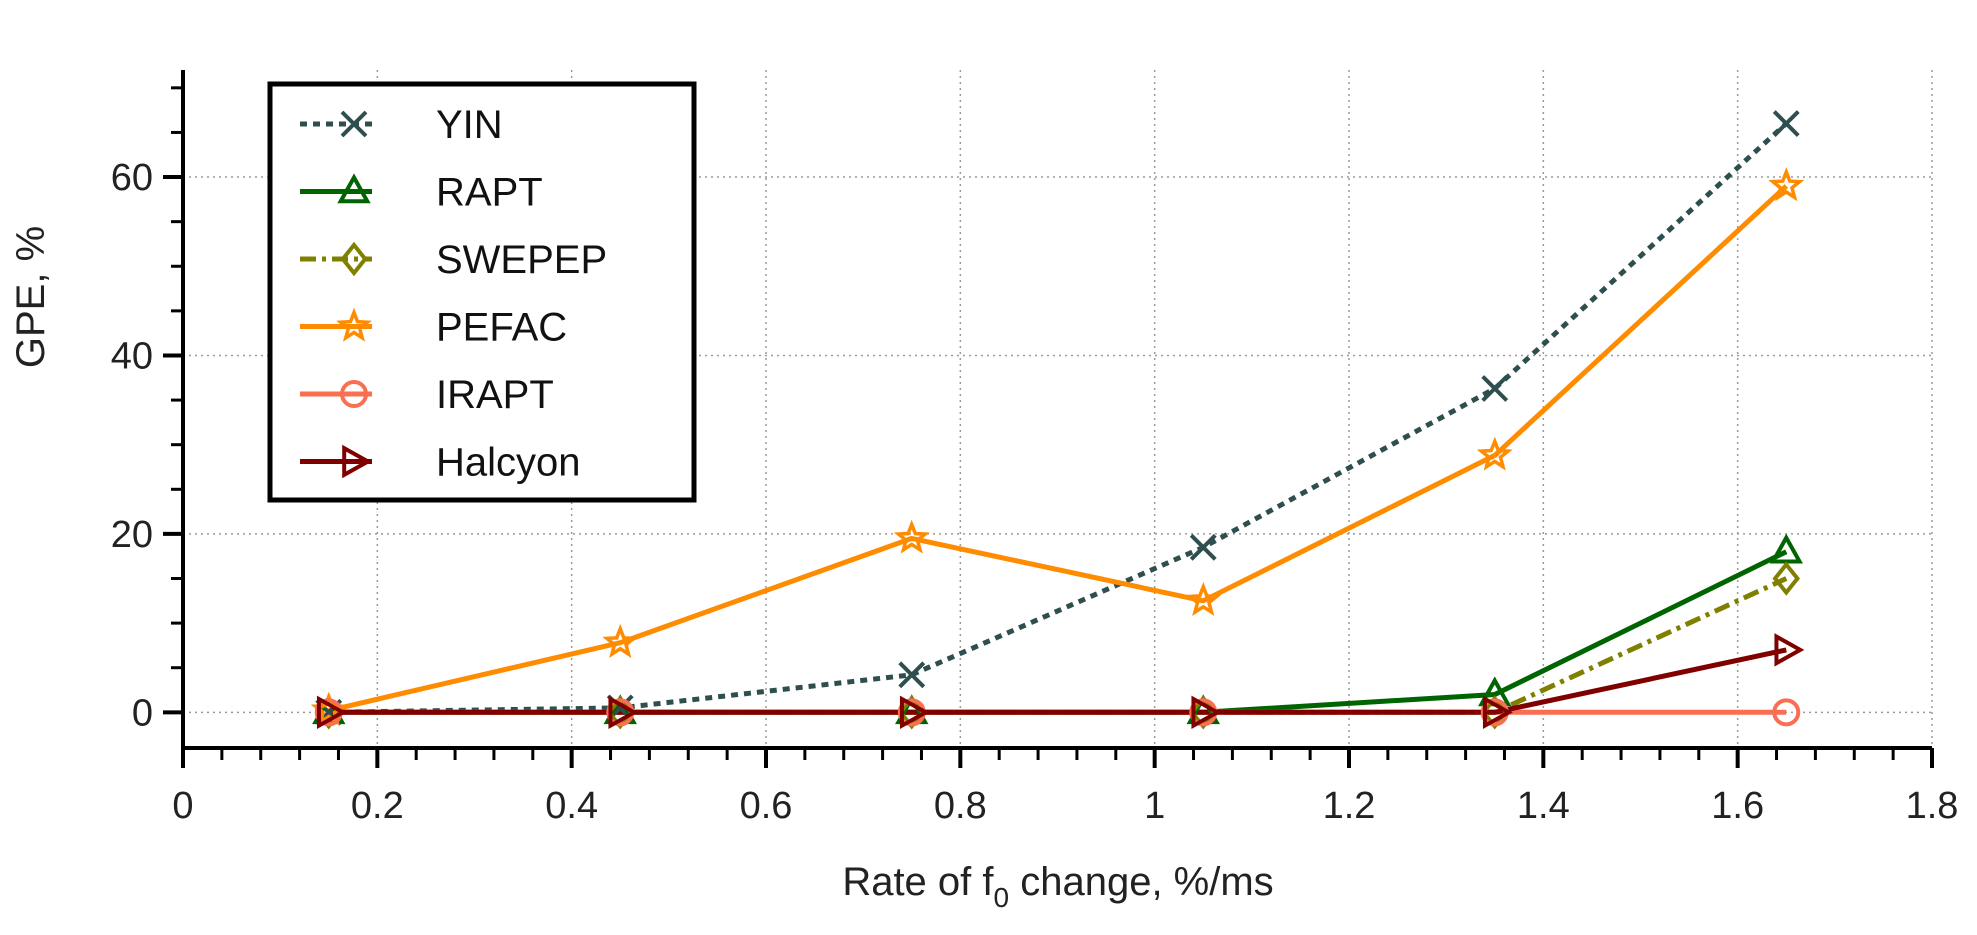 The width and height of the screenshot is (1977, 935). Describe the element at coordinates (1932, 806) in the screenshot. I see `x-tick-label: 1.8` at that location.